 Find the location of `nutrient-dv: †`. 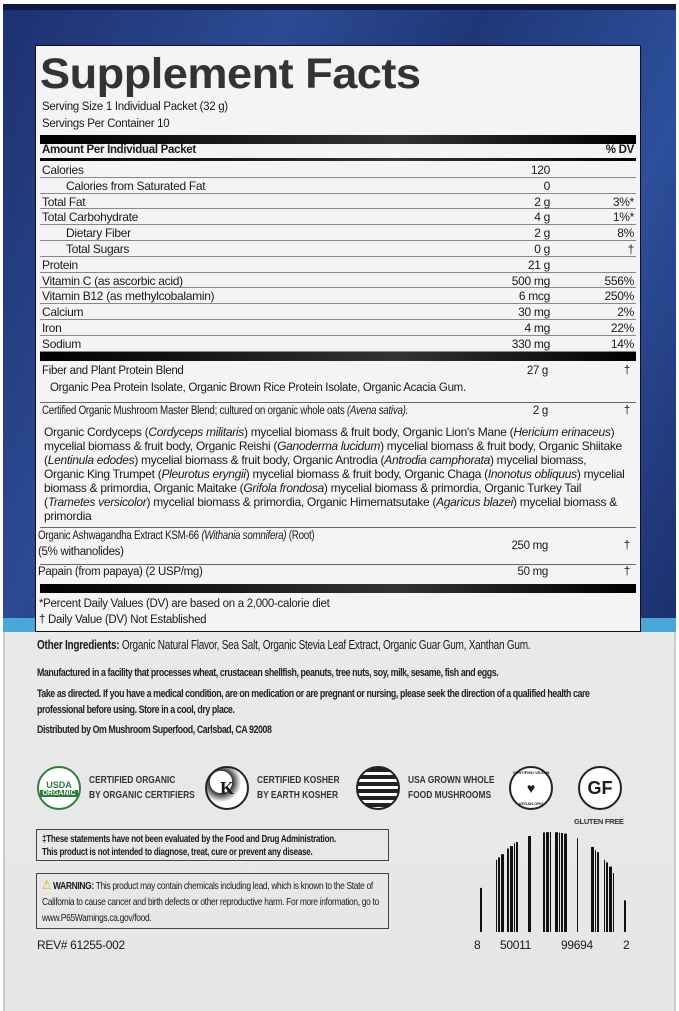

nutrient-dv: † is located at coordinates (631, 249).